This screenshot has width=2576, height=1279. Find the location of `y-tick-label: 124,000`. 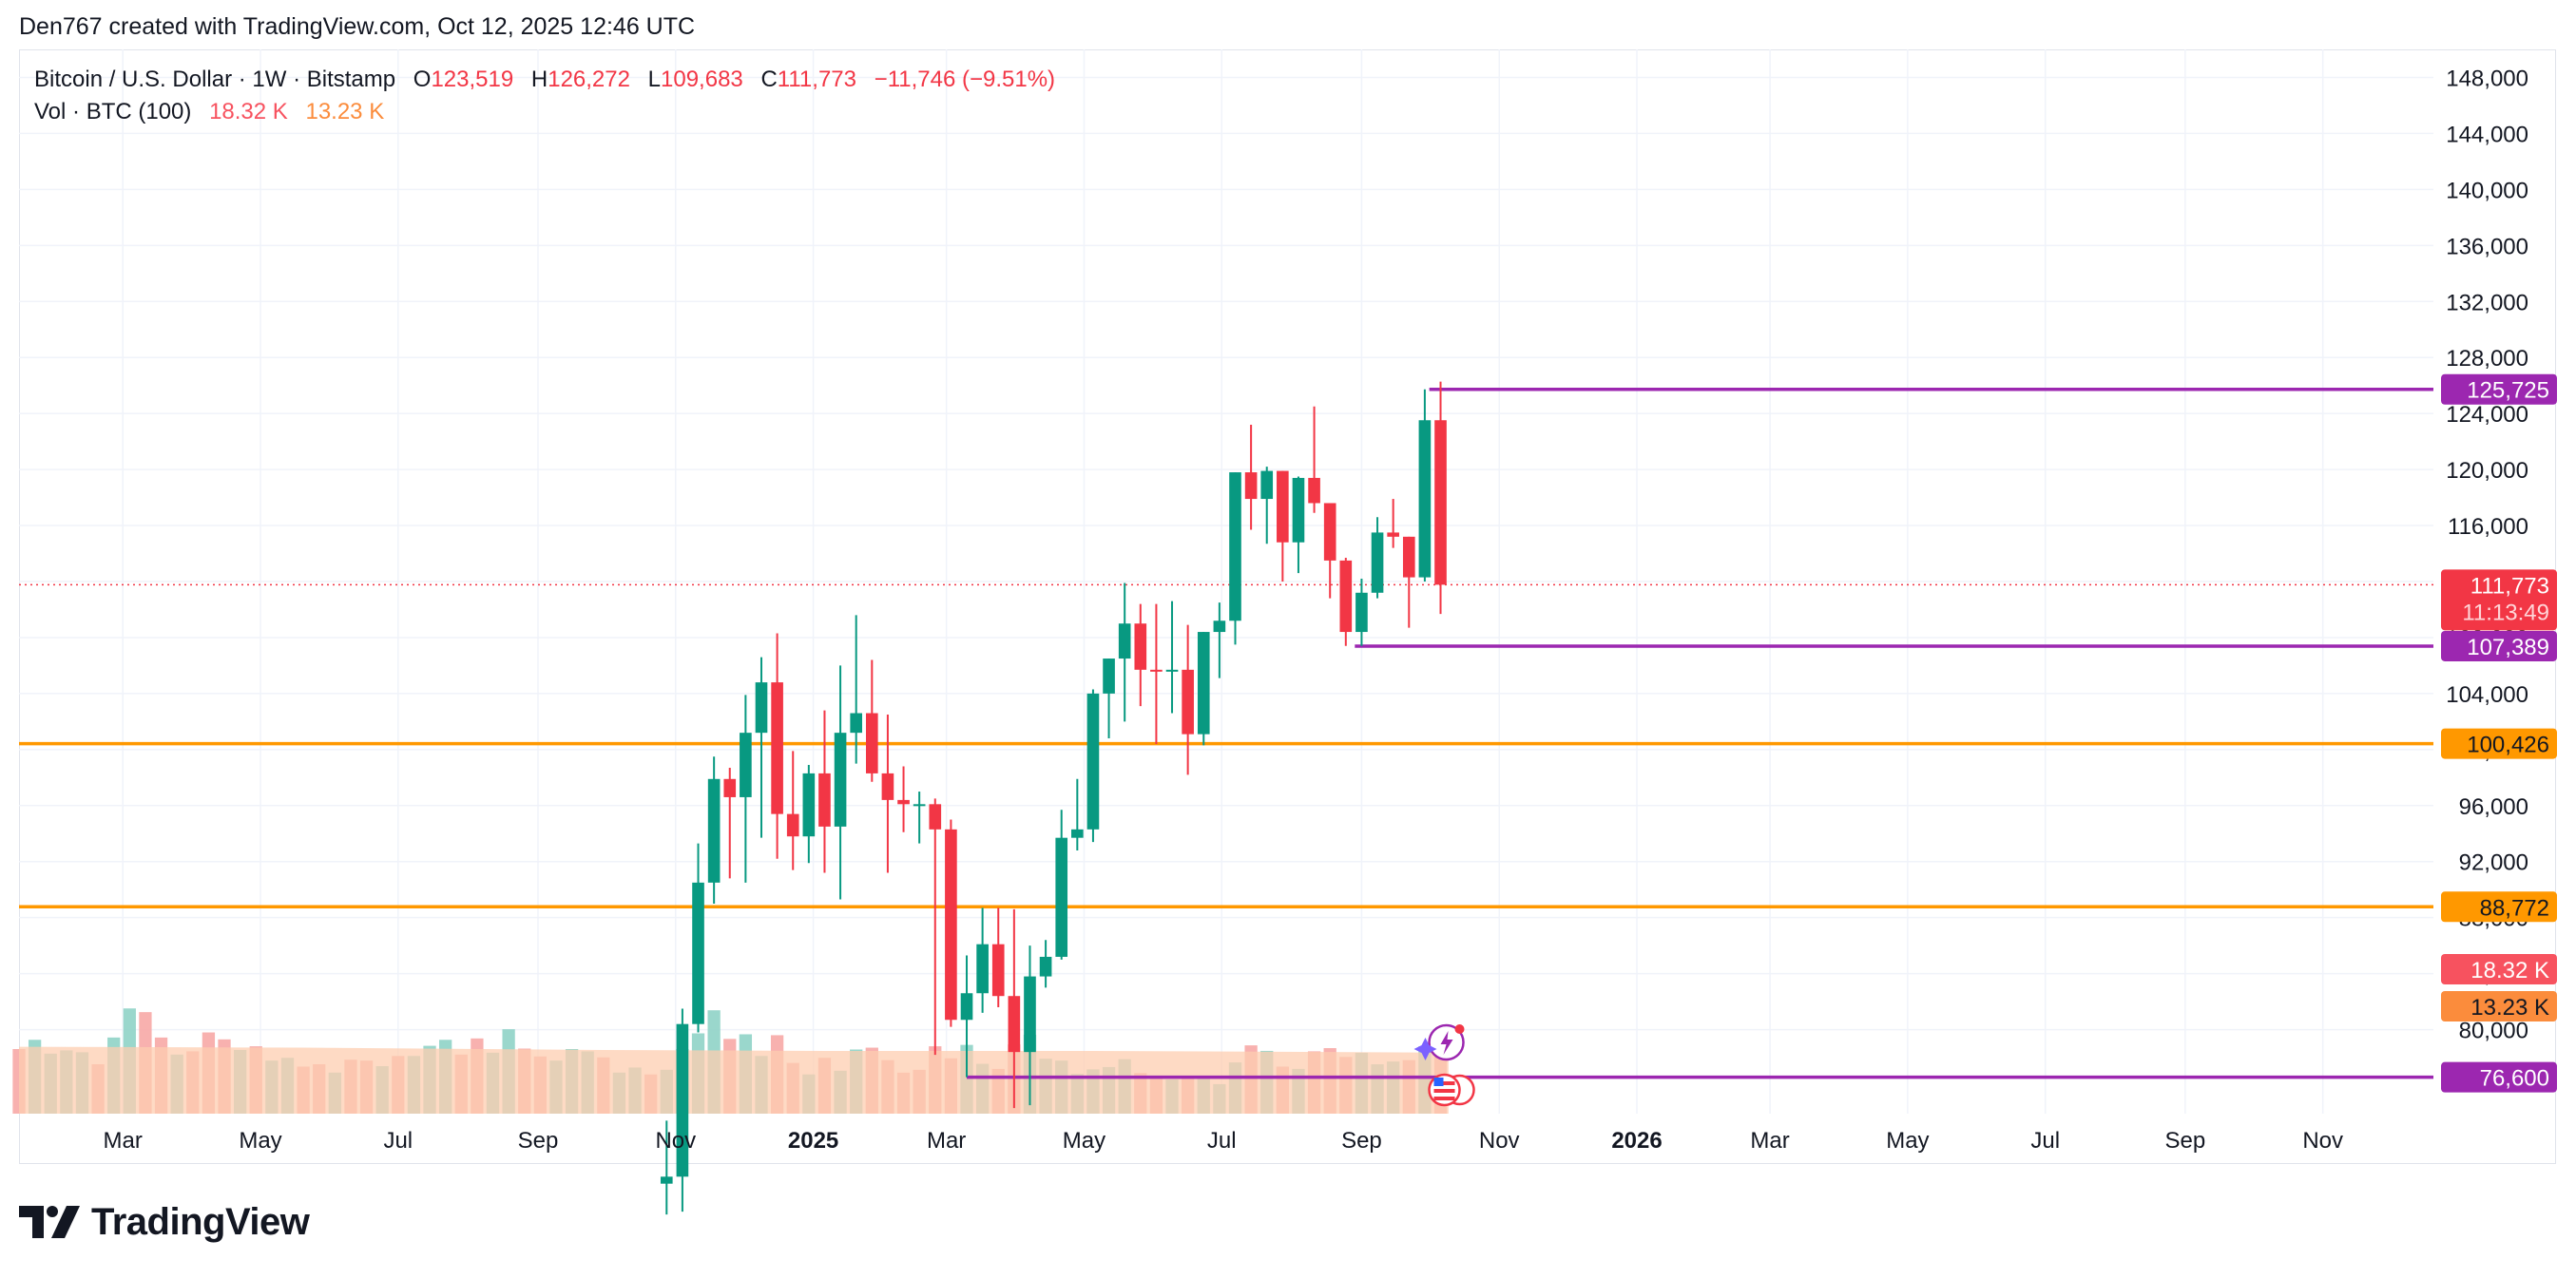

y-tick-label: 124,000 is located at coordinates (2487, 415).